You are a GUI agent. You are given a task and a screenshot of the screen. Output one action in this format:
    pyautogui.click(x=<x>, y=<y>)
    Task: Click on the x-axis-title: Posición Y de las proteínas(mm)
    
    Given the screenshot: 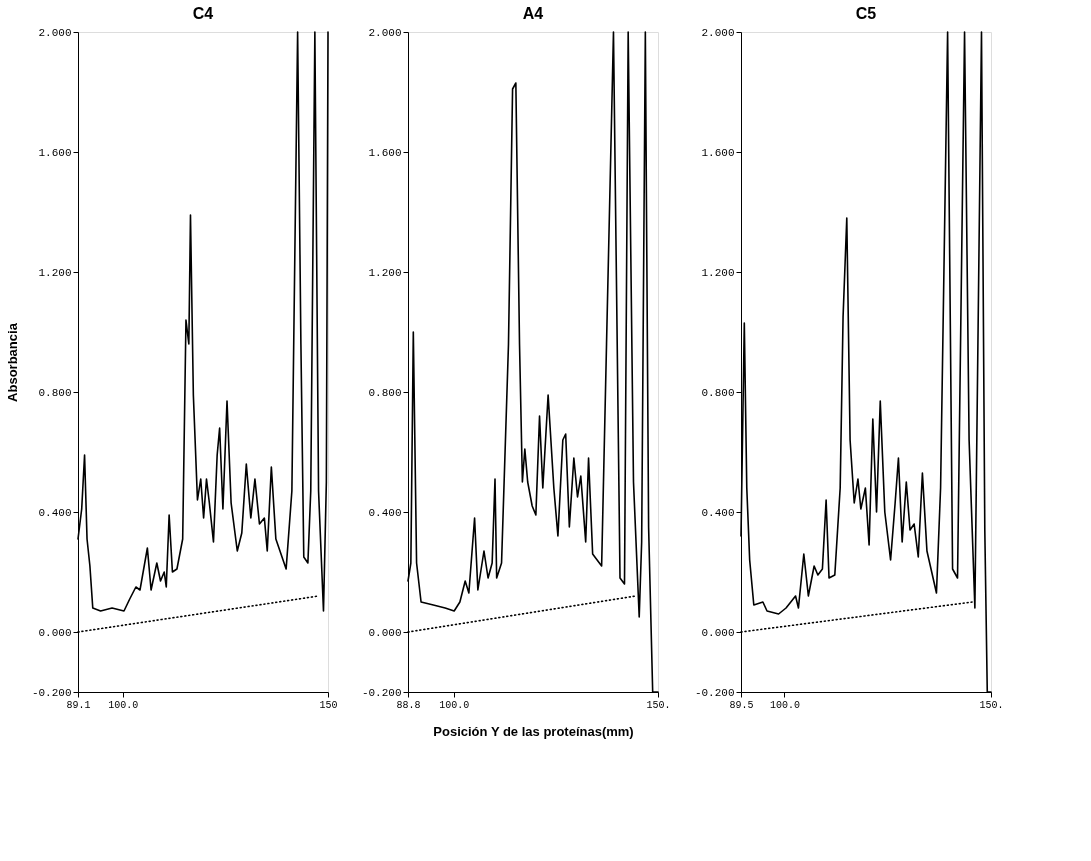 What is the action you would take?
    pyautogui.click(x=533, y=731)
    